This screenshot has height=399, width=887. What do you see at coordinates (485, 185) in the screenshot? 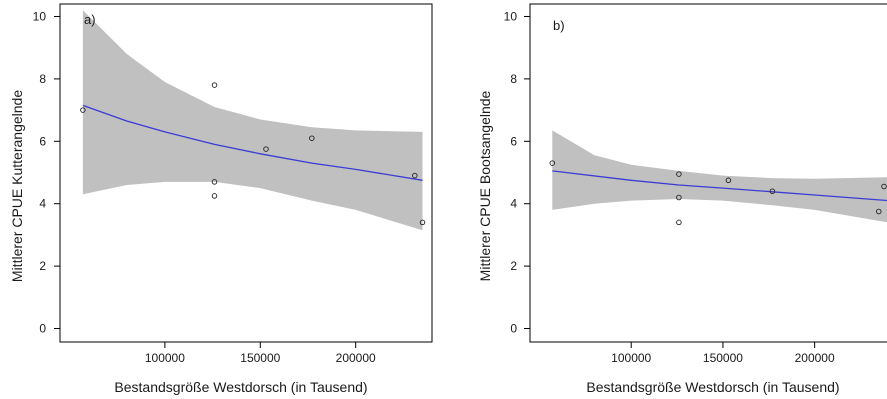
I see `y-axis-title: Mittlerer CPUE Bootsangelnde` at bounding box center [485, 185].